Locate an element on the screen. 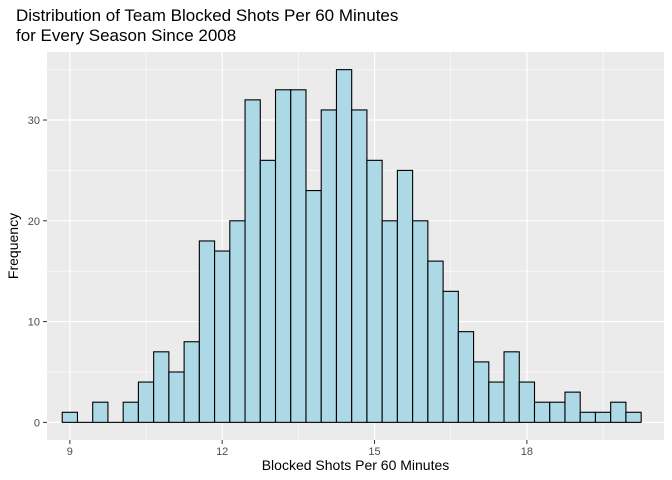 The height and width of the screenshot is (480, 672). x-tick-label: 12 is located at coordinates (222, 452).